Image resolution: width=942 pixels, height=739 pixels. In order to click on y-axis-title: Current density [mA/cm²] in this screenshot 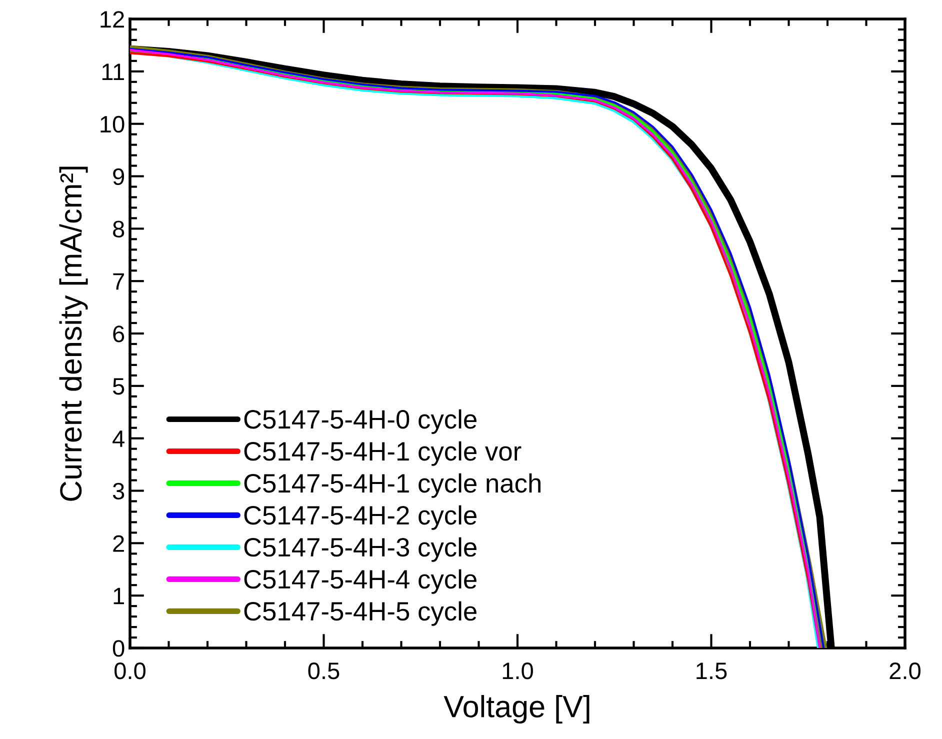, I will do `click(73, 333)`.